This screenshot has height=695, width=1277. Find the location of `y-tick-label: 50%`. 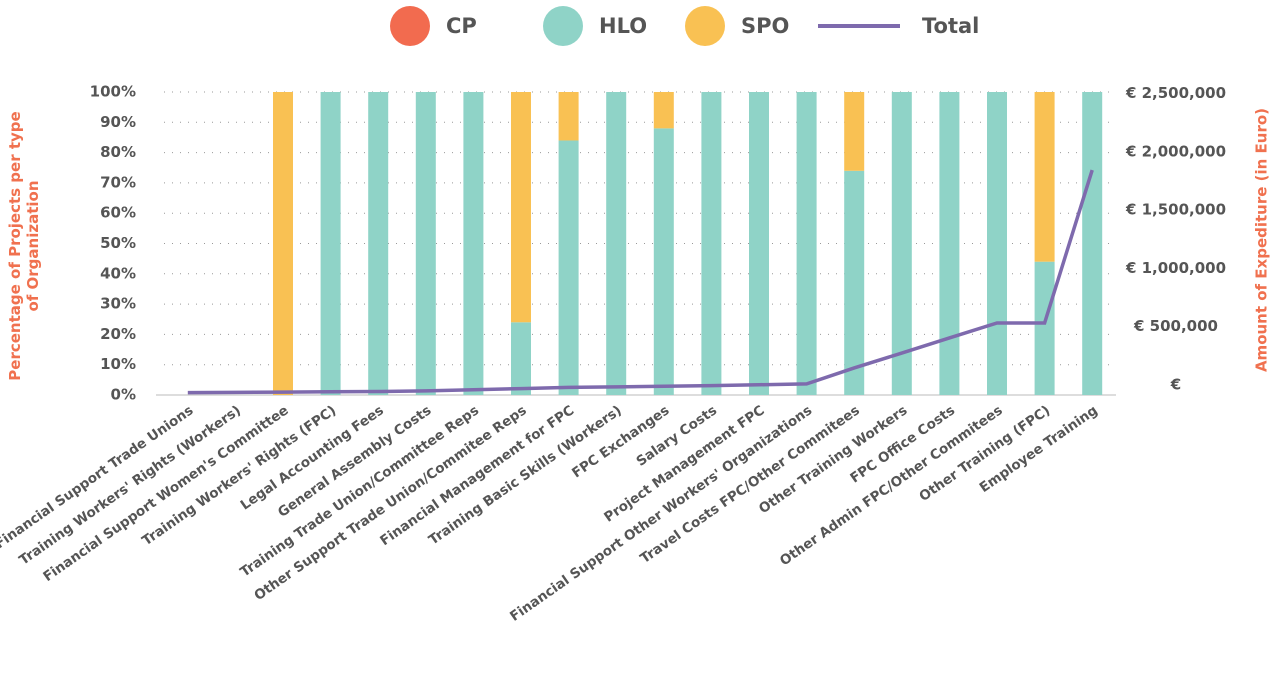

y-tick-label: 50% is located at coordinates (118, 243).